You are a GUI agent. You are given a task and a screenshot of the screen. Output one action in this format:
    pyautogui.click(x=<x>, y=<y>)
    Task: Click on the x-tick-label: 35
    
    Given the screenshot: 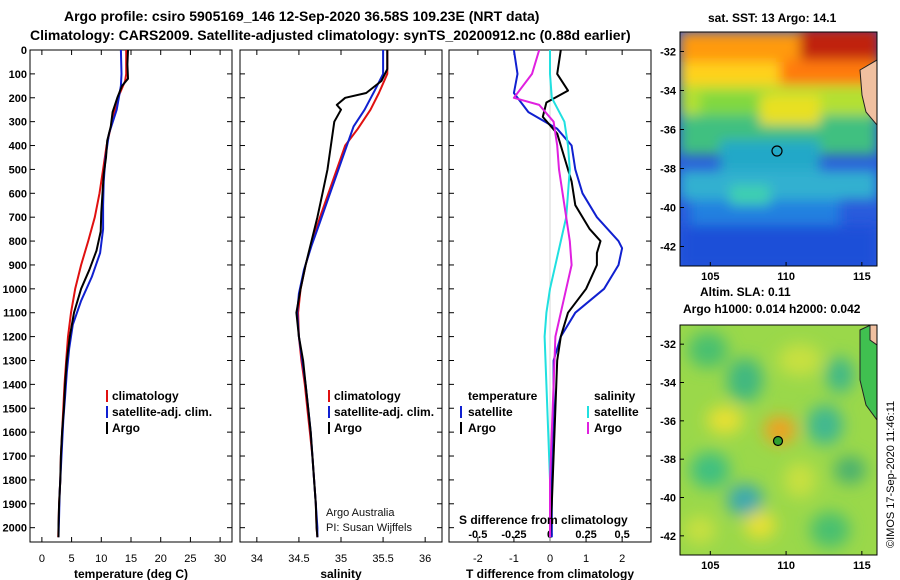 What is the action you would take?
    pyautogui.click(x=341, y=559)
    